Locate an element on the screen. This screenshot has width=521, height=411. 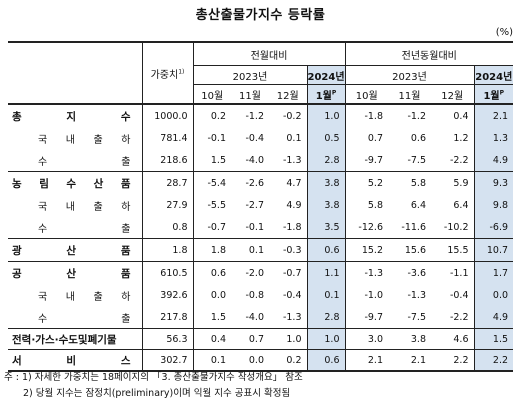
weight-cell: 610.5 is located at coordinates (167, 272).